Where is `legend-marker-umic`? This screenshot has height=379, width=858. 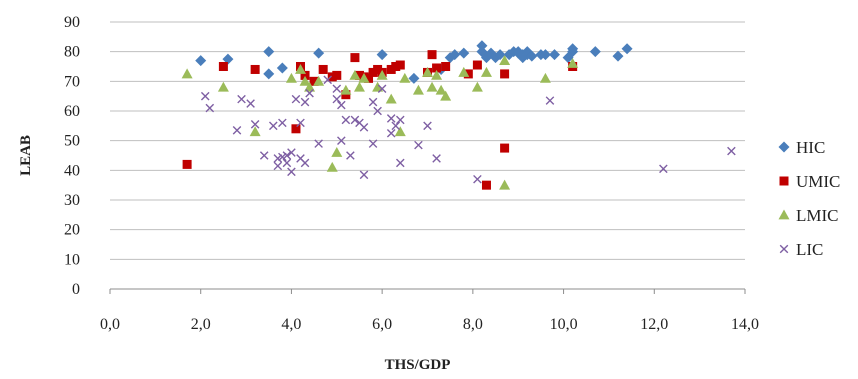
legend-marker-umic is located at coordinates (784, 181).